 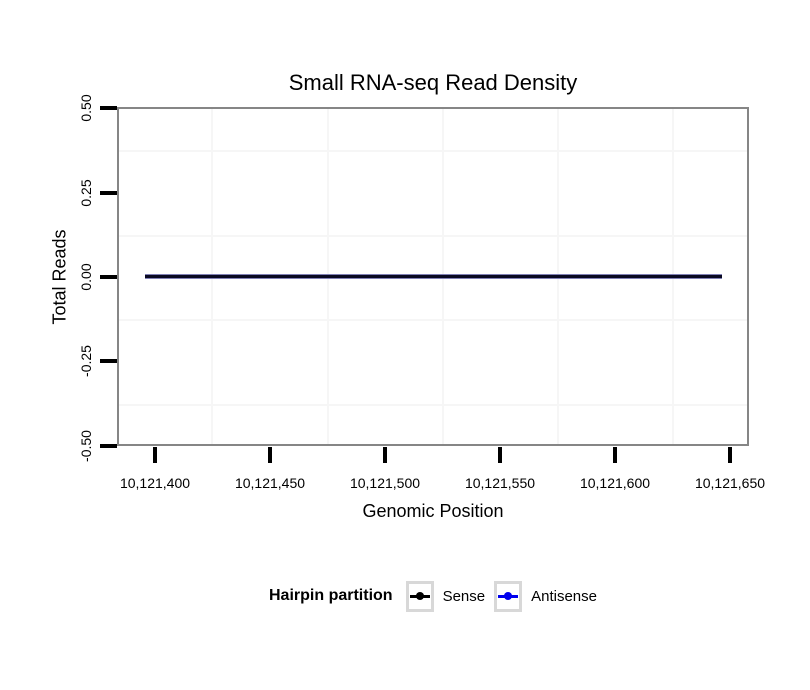 I want to click on x-tick-label: 10,121,400, so click(x=155, y=483).